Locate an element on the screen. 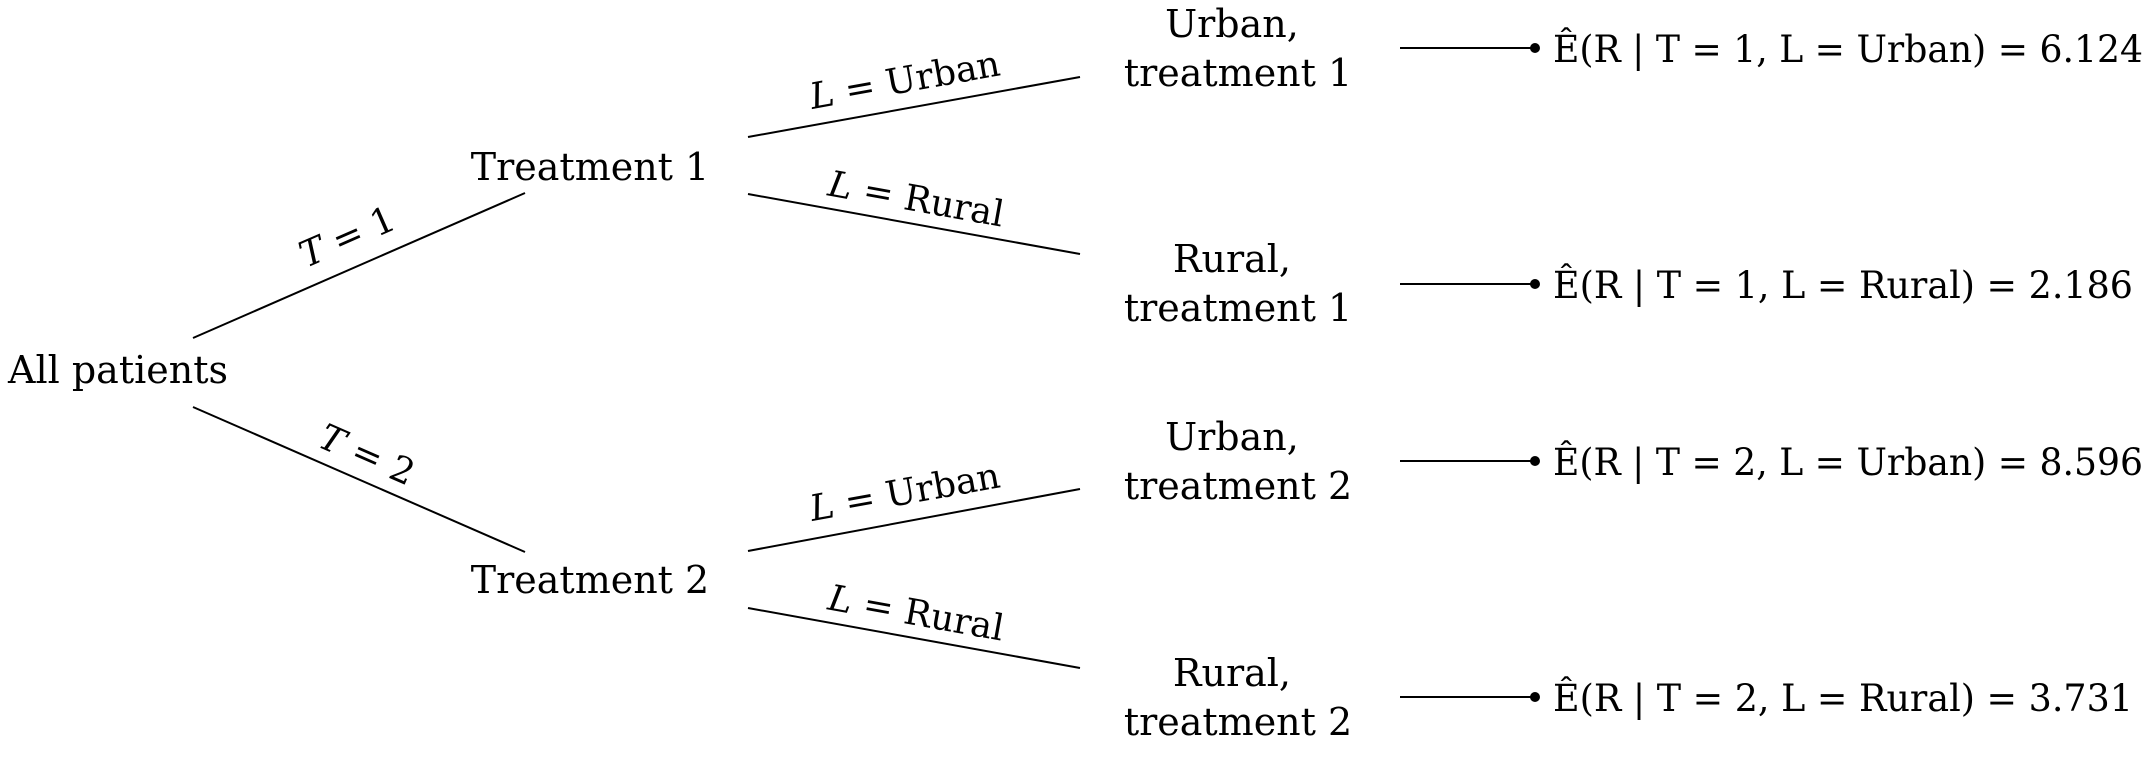 The height and width of the screenshot is (765, 2153). leaf-urban-treatment-2-label: Urban, treatment 2 is located at coordinates (1238, 461).